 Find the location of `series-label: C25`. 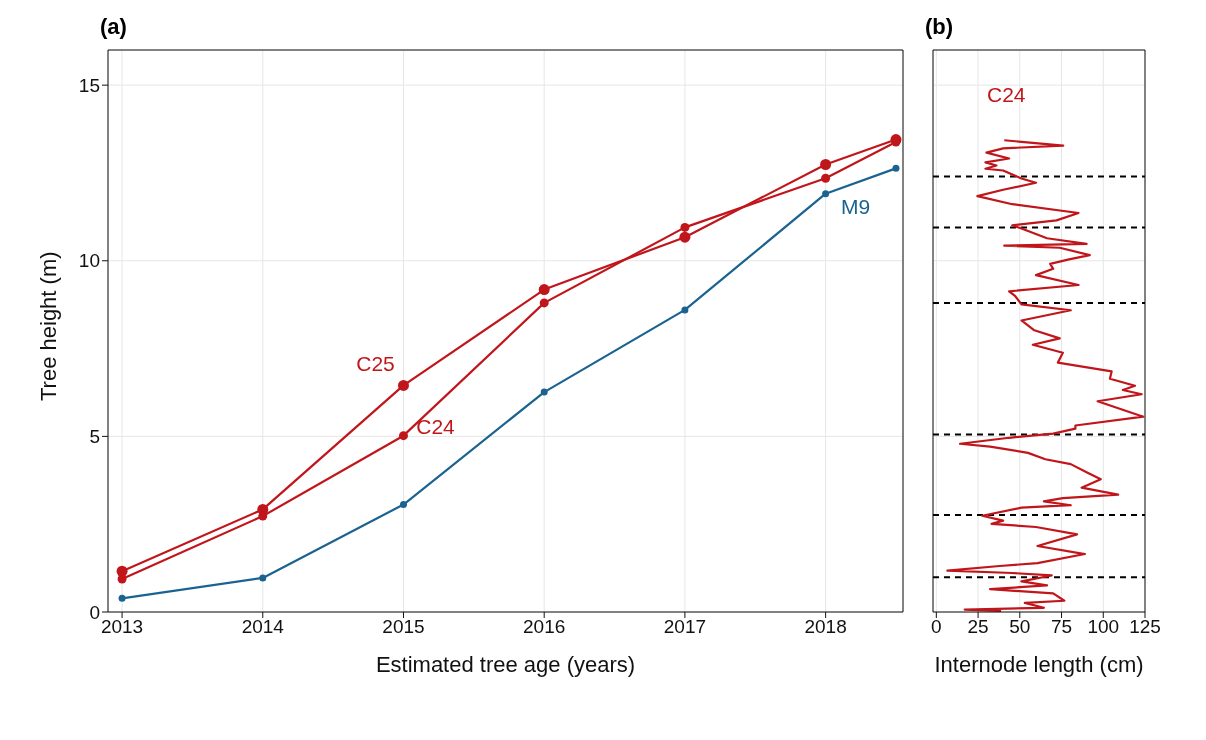

series-label: C25 is located at coordinates (375, 364).